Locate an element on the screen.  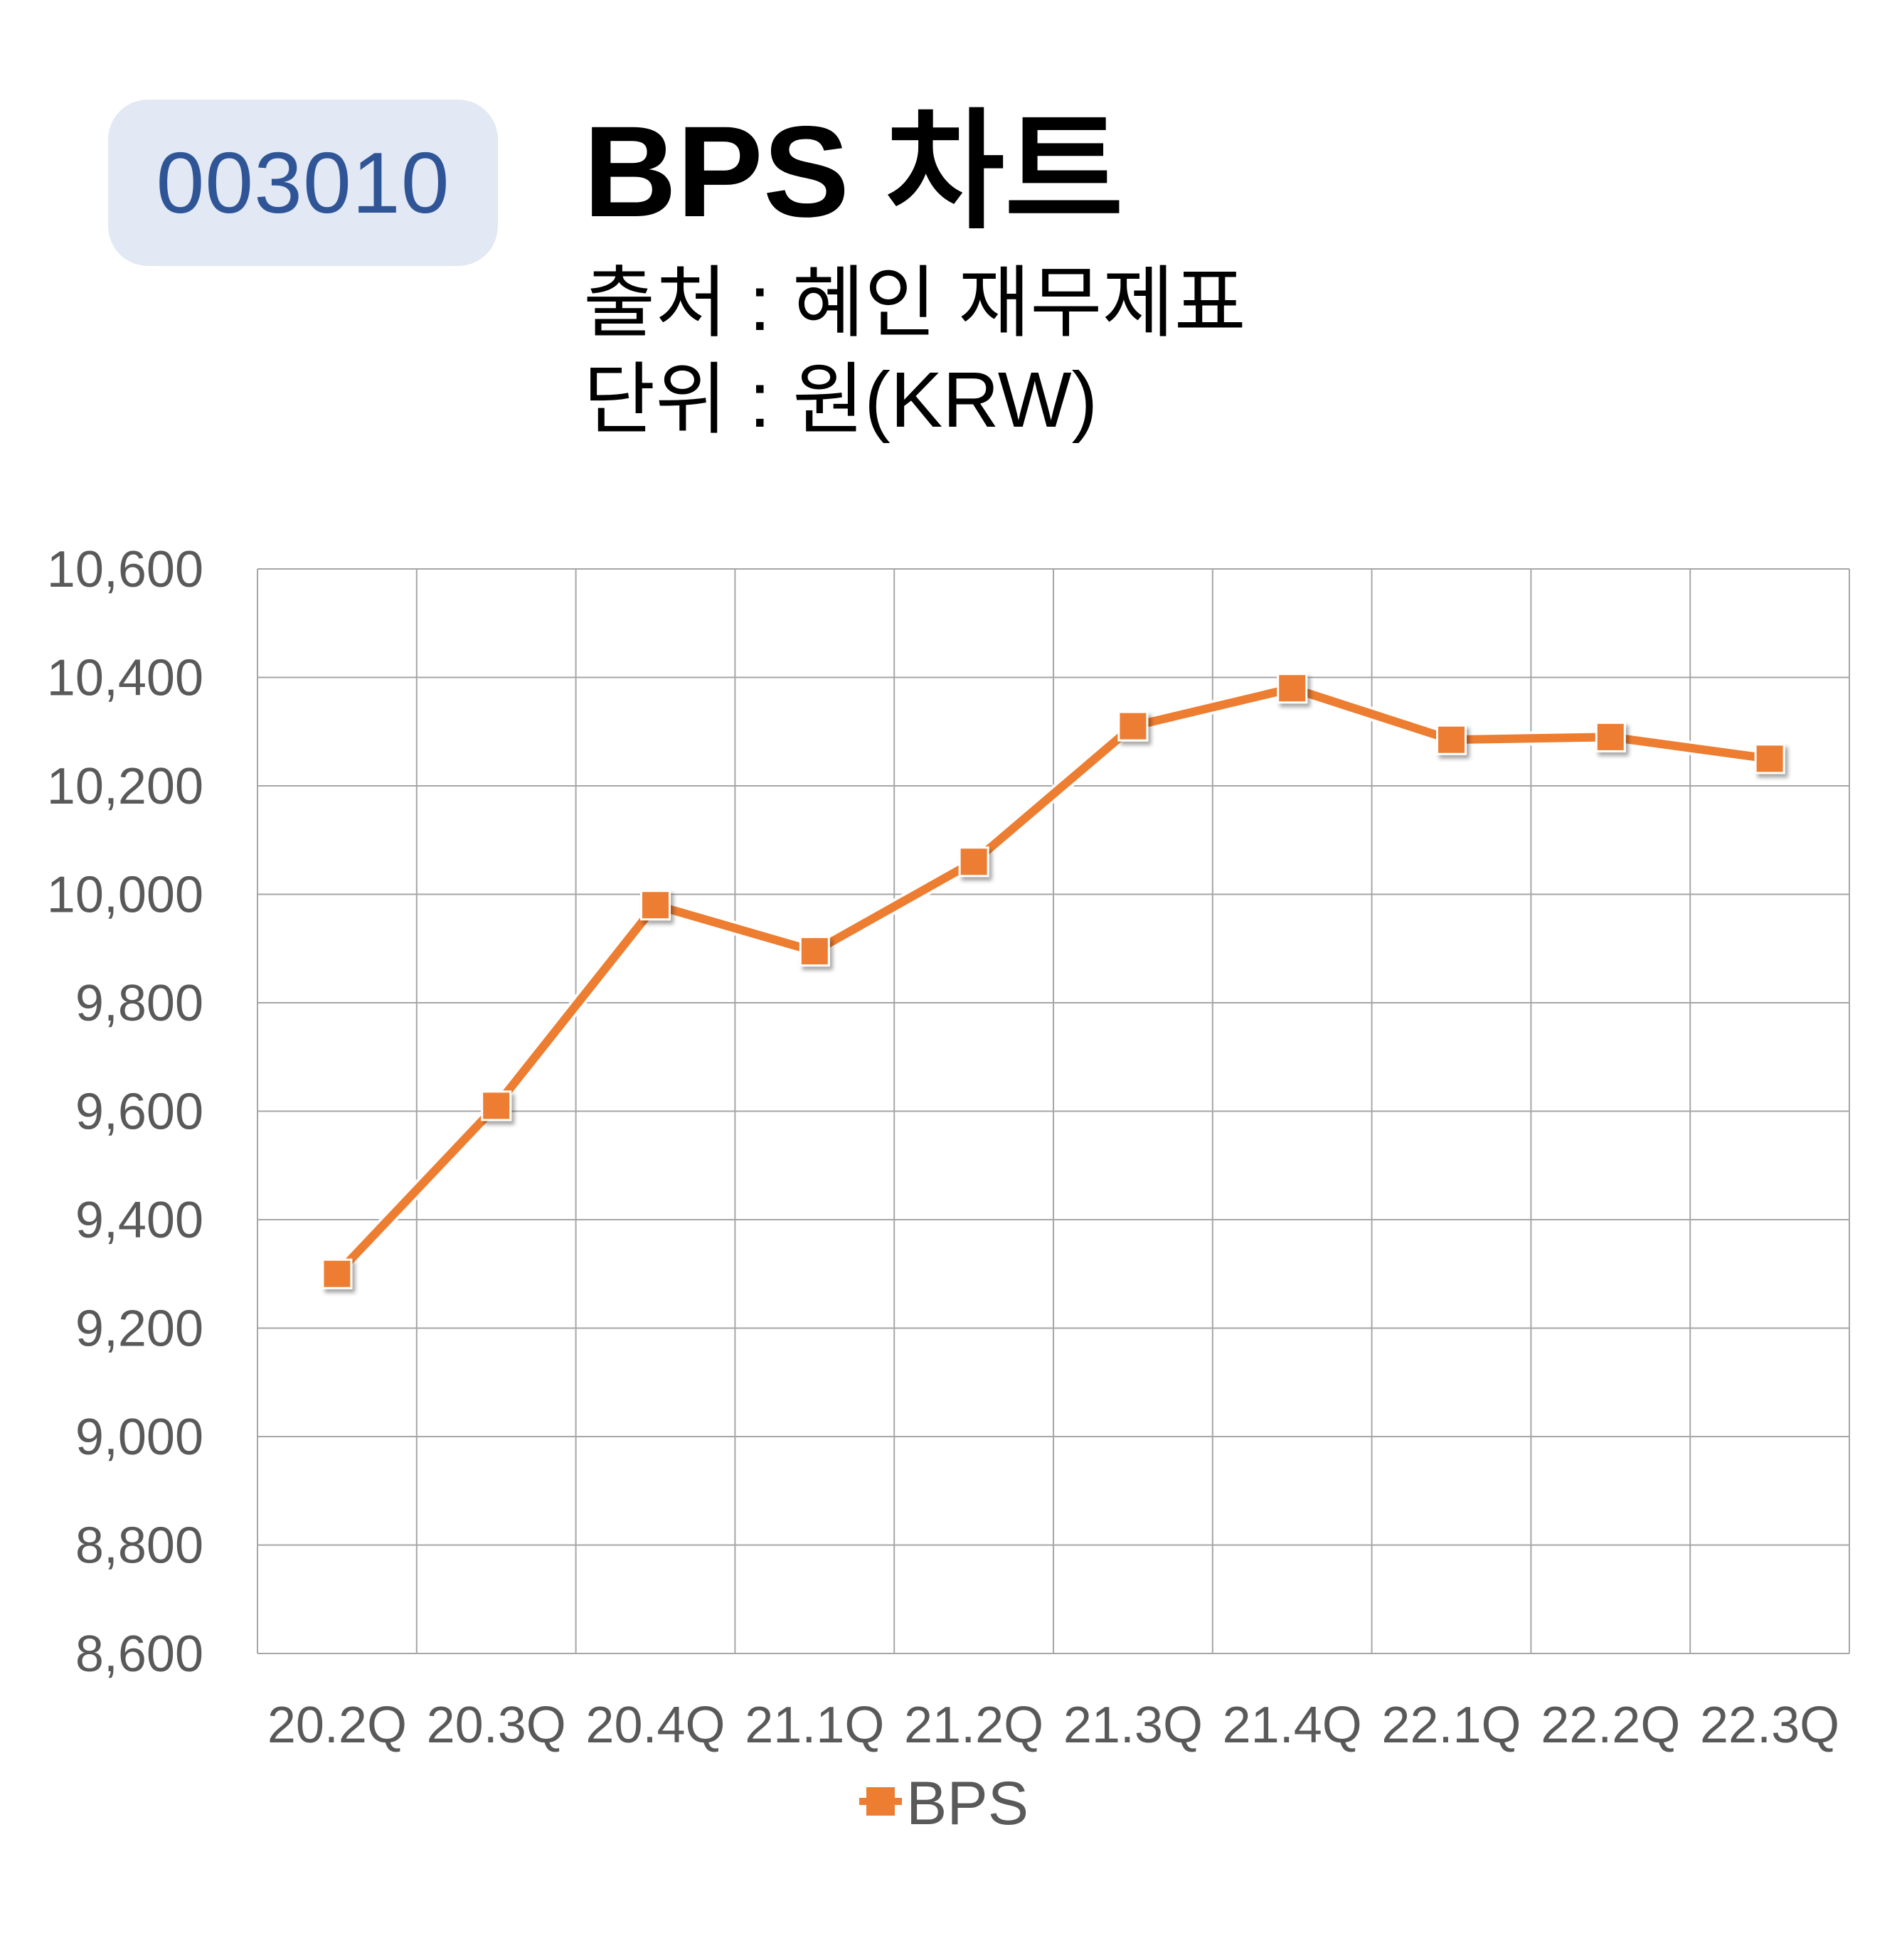
x-tick-label: 22.2Q is located at coordinates (1610, 1725).